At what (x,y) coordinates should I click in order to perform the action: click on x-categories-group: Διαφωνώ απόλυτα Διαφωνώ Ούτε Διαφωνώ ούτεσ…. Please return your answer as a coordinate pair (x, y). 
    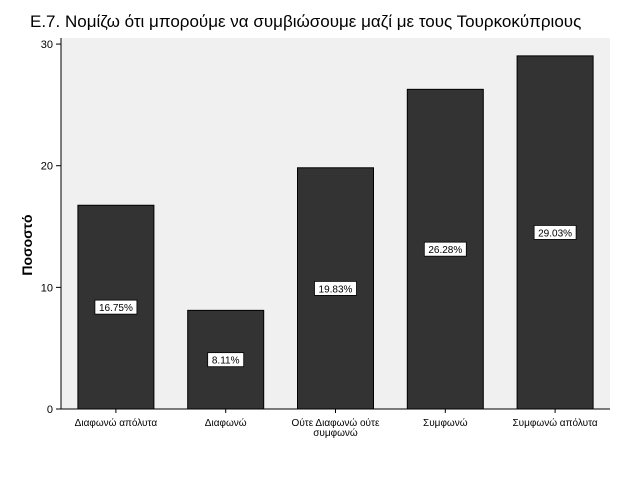
    Looking at the image, I should click on (336, 424).